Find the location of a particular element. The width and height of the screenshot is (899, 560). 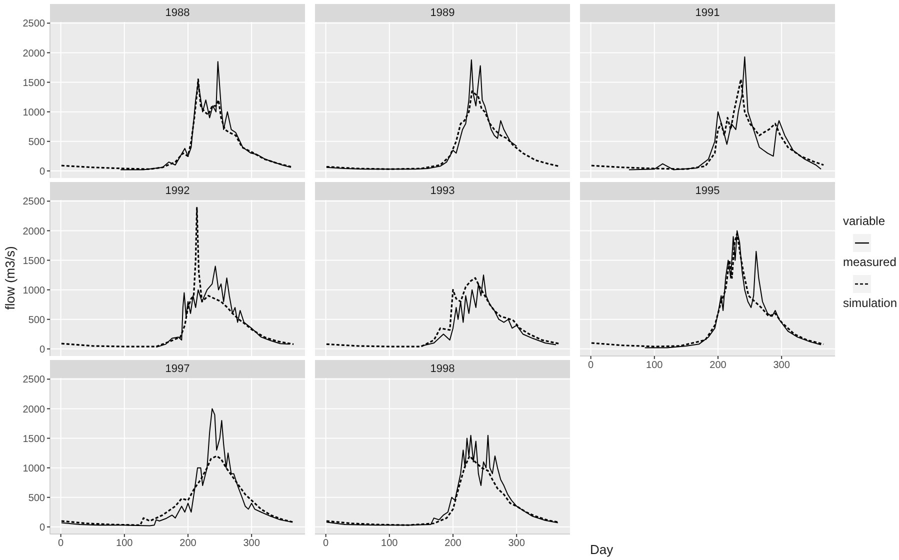

chart-title: 1997 is located at coordinates (177, 369).